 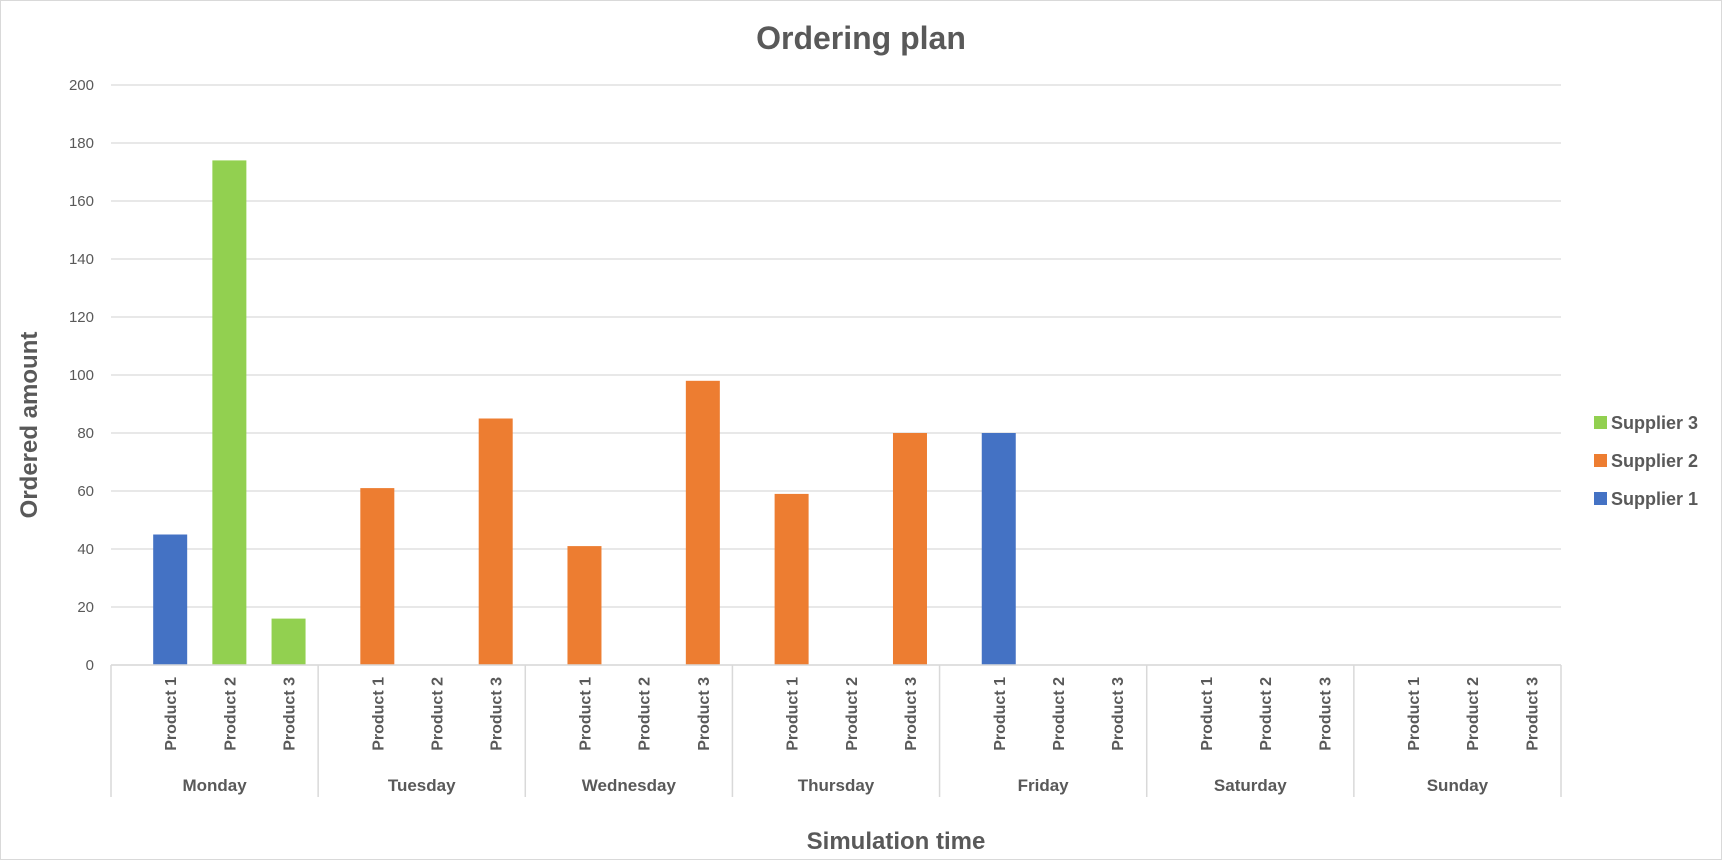 What do you see at coordinates (1654, 423) in the screenshot?
I see `legend-label: Supplier 3` at bounding box center [1654, 423].